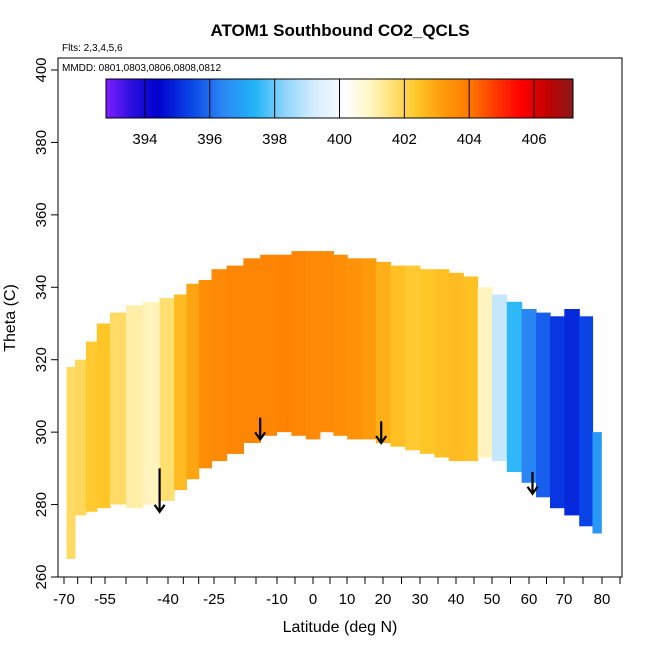 This screenshot has height=650, width=650. Describe the element at coordinates (347, 599) in the screenshot. I see `x-tick-label: 10` at that location.